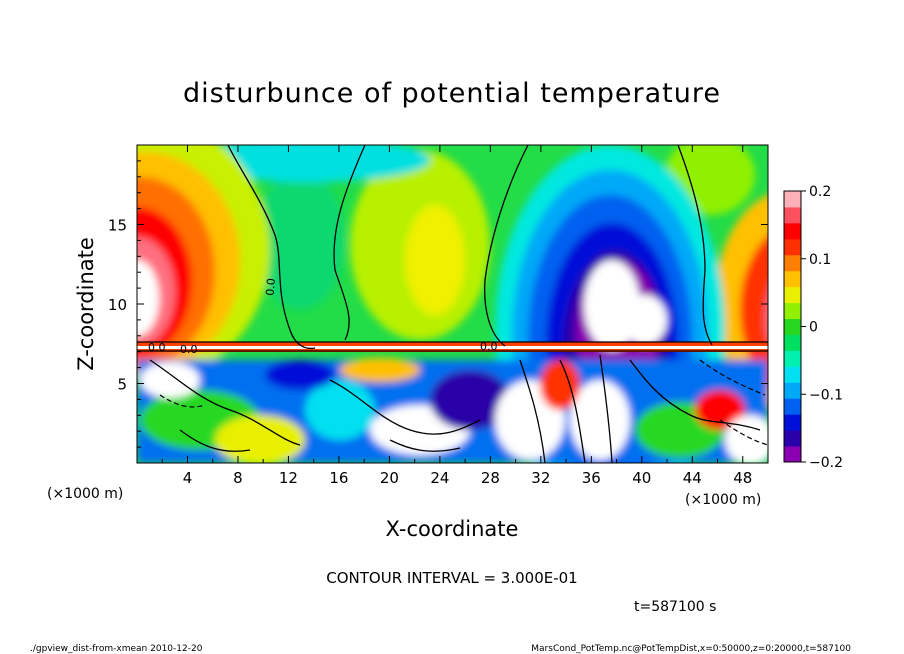  What do you see at coordinates (591, 478) in the screenshot?
I see `x-tick-label: 36` at bounding box center [591, 478].